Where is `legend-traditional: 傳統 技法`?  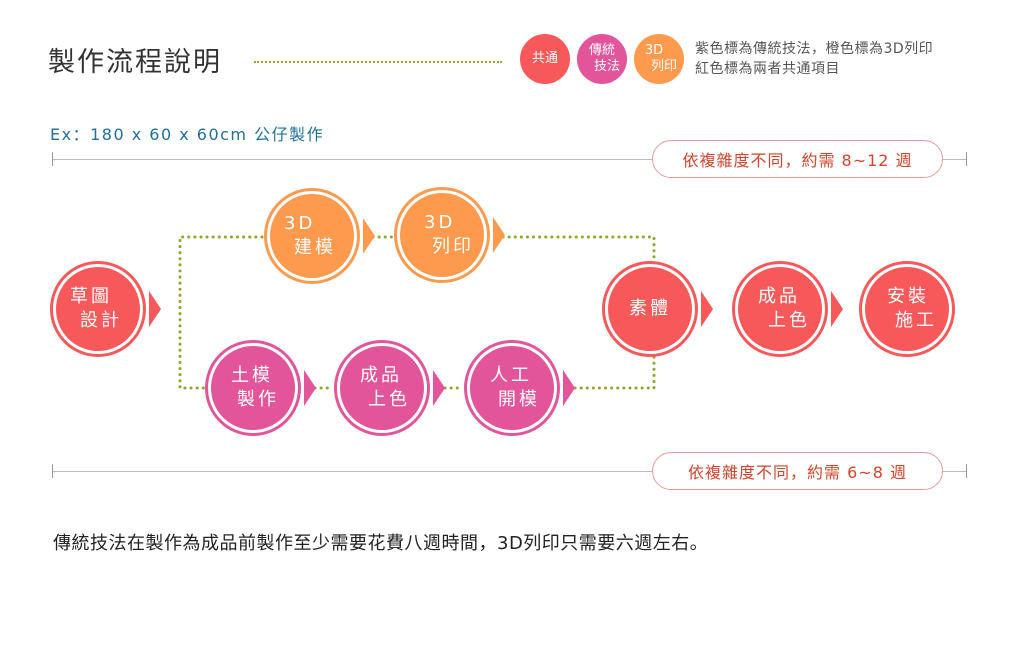 legend-traditional: 傳統 技法 is located at coordinates (602, 59).